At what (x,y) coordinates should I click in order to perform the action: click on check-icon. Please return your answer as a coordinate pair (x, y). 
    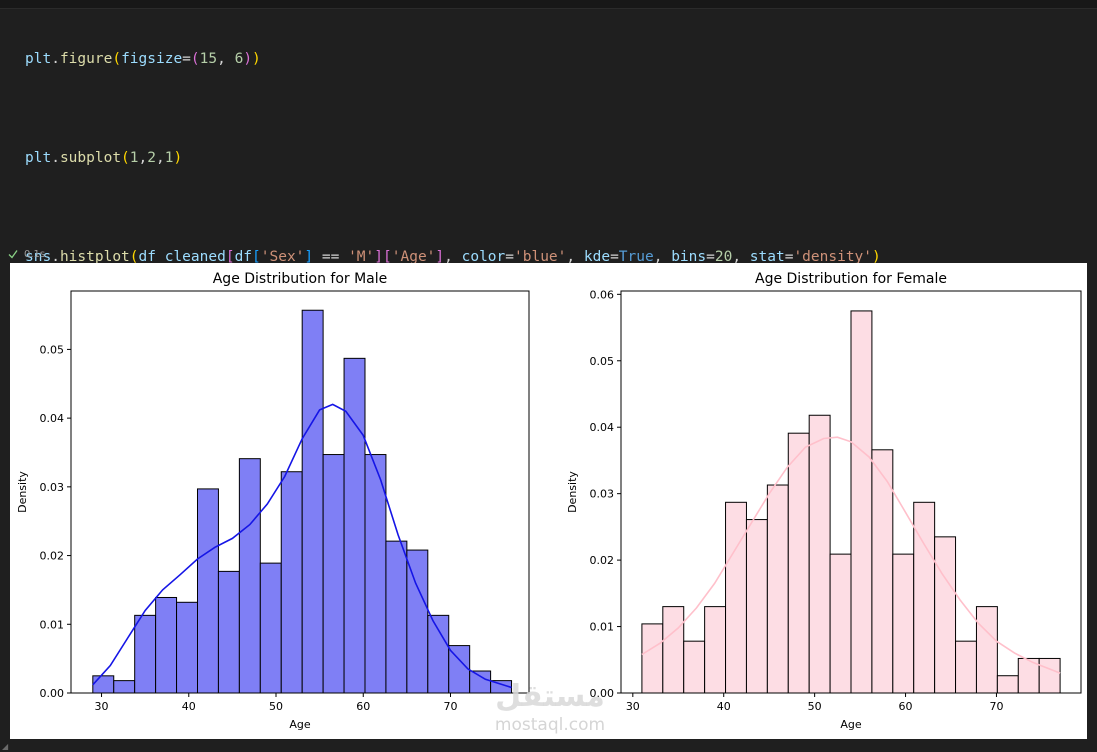
    Looking at the image, I should click on (13, 254).